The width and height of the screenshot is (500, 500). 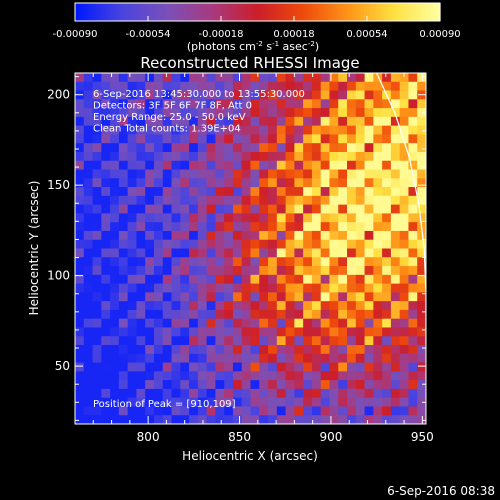 I want to click on colorbar-tick-label: 0.00090, so click(x=439, y=34).